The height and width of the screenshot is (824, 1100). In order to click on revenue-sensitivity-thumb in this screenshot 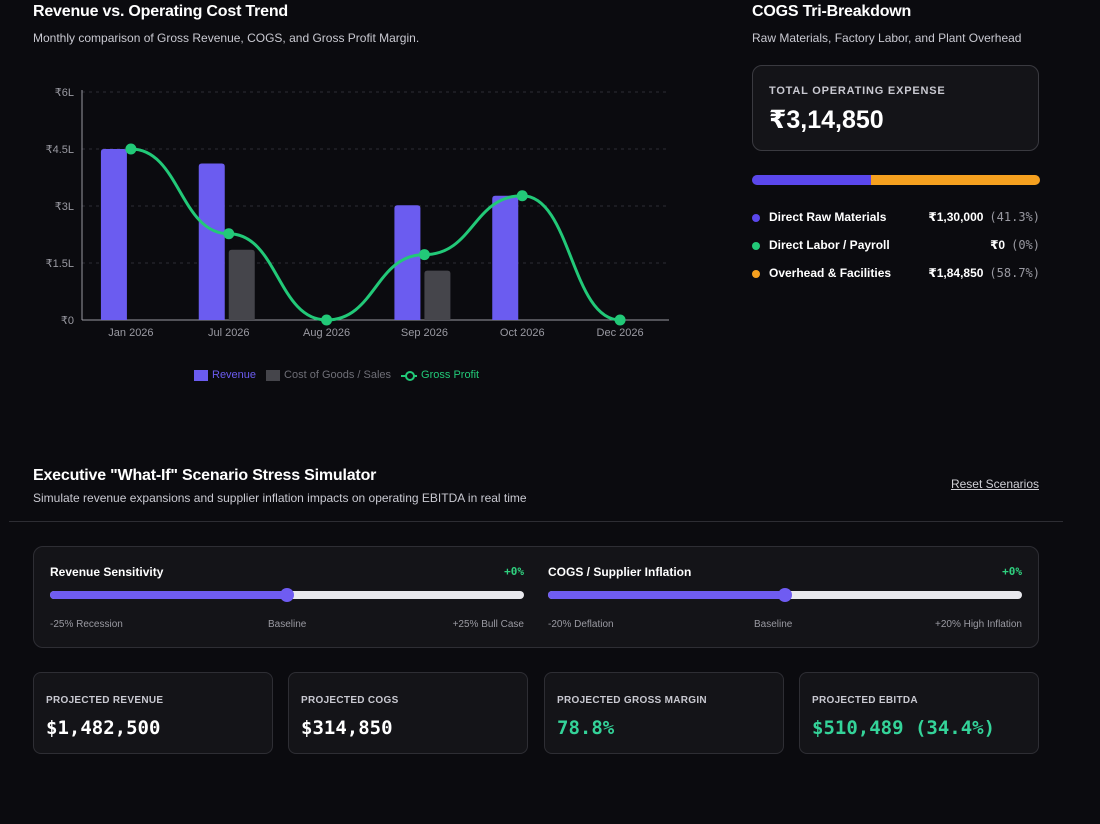, I will do `click(287, 595)`.